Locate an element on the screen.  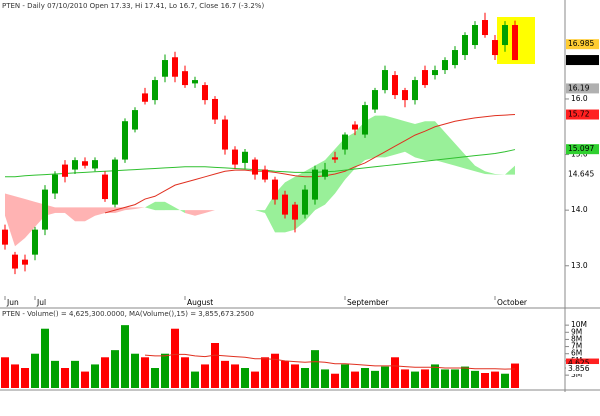
price-tag-label: 3.856 is located at coordinates (579, 368).